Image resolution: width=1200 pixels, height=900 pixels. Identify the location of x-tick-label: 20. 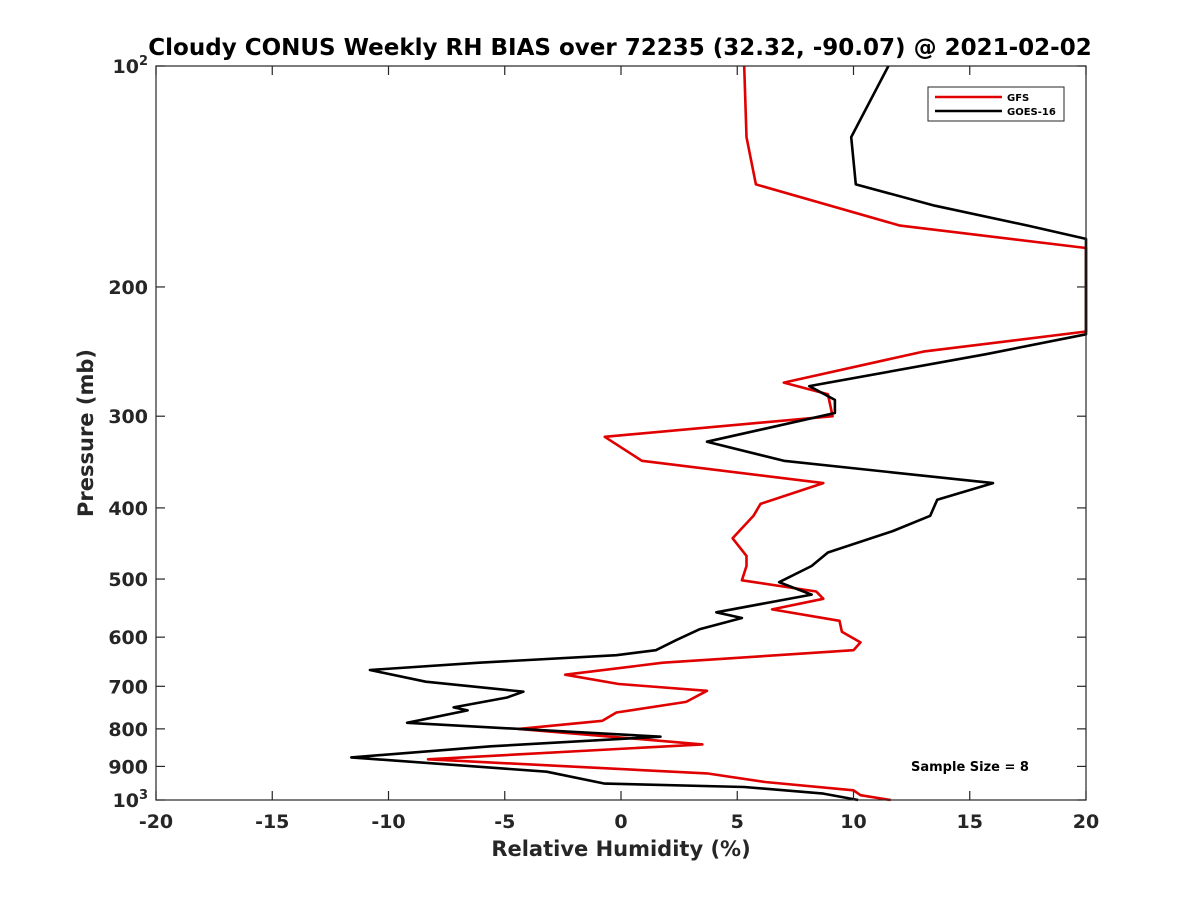
(1086, 822).